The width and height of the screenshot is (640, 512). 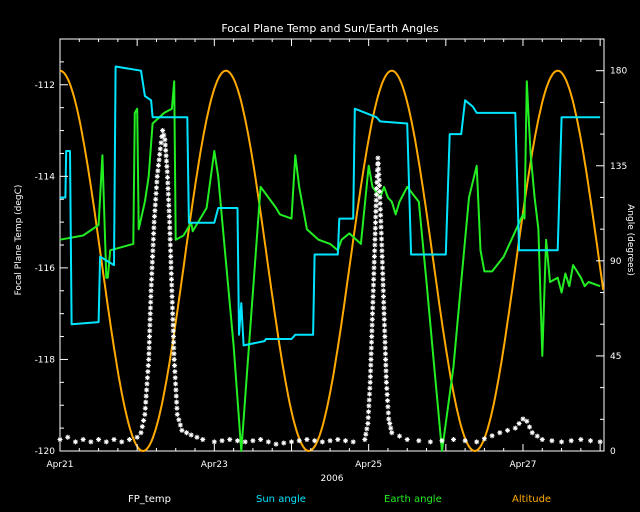 What do you see at coordinates (281, 499) in the screenshot?
I see `legend-sun-angle: Sun angle` at bounding box center [281, 499].